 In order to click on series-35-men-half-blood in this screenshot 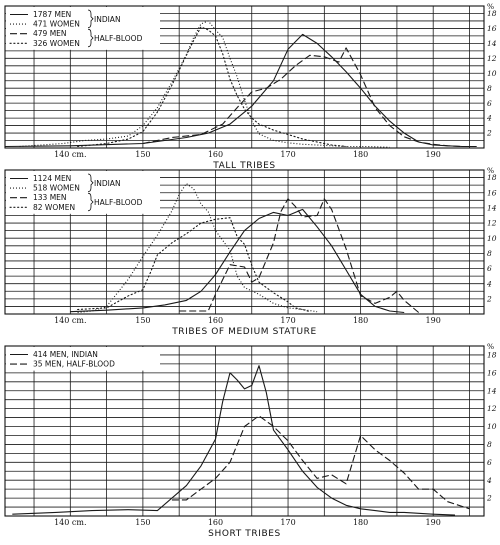, I will do `click(320, 462)`.